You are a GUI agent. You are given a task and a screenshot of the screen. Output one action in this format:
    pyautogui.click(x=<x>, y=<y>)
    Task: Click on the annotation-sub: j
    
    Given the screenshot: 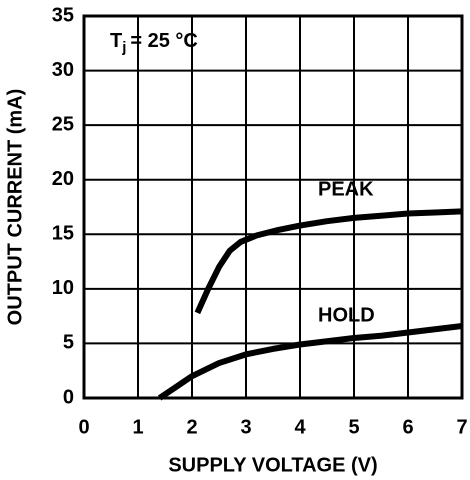 What is the action you would take?
    pyautogui.click(x=123, y=47)
    